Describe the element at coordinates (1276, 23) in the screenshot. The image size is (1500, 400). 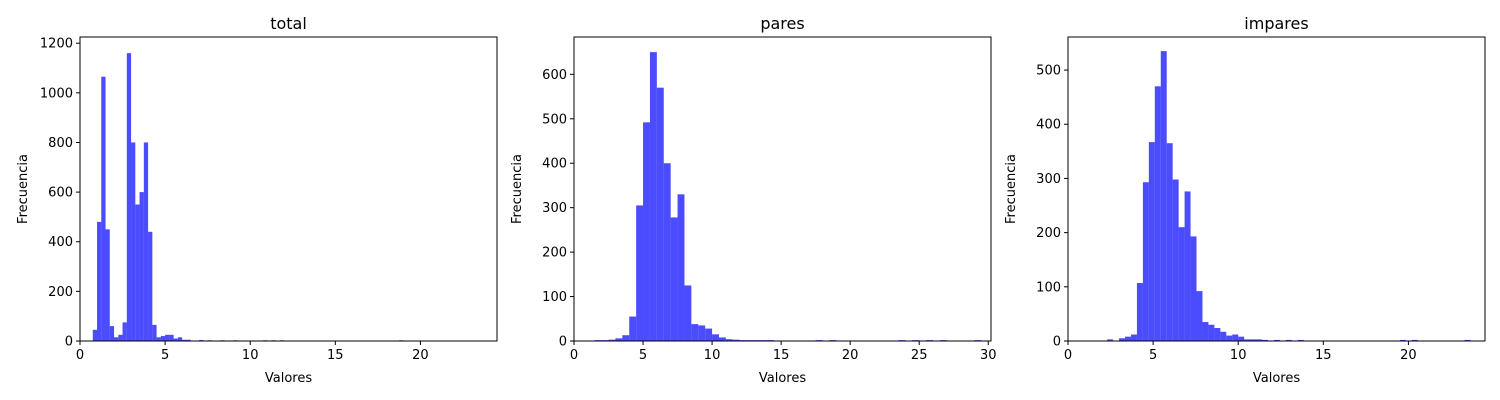
I see `chart-title: impares` at that location.